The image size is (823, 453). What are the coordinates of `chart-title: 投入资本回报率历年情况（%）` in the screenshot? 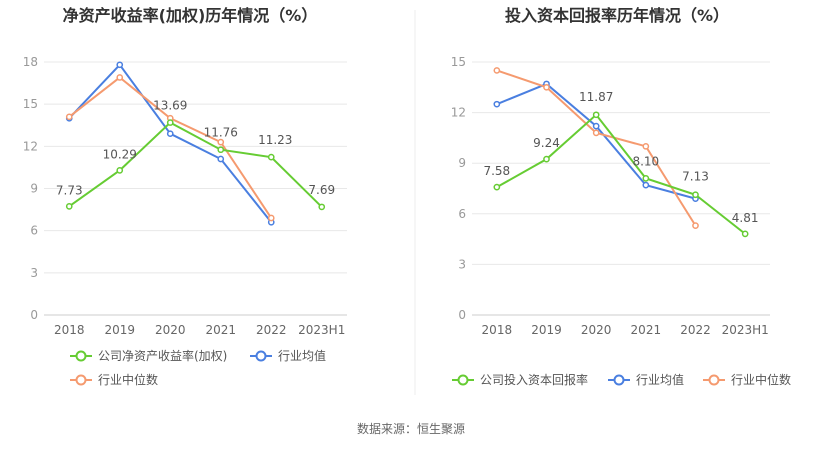 It's located at (617, 15).